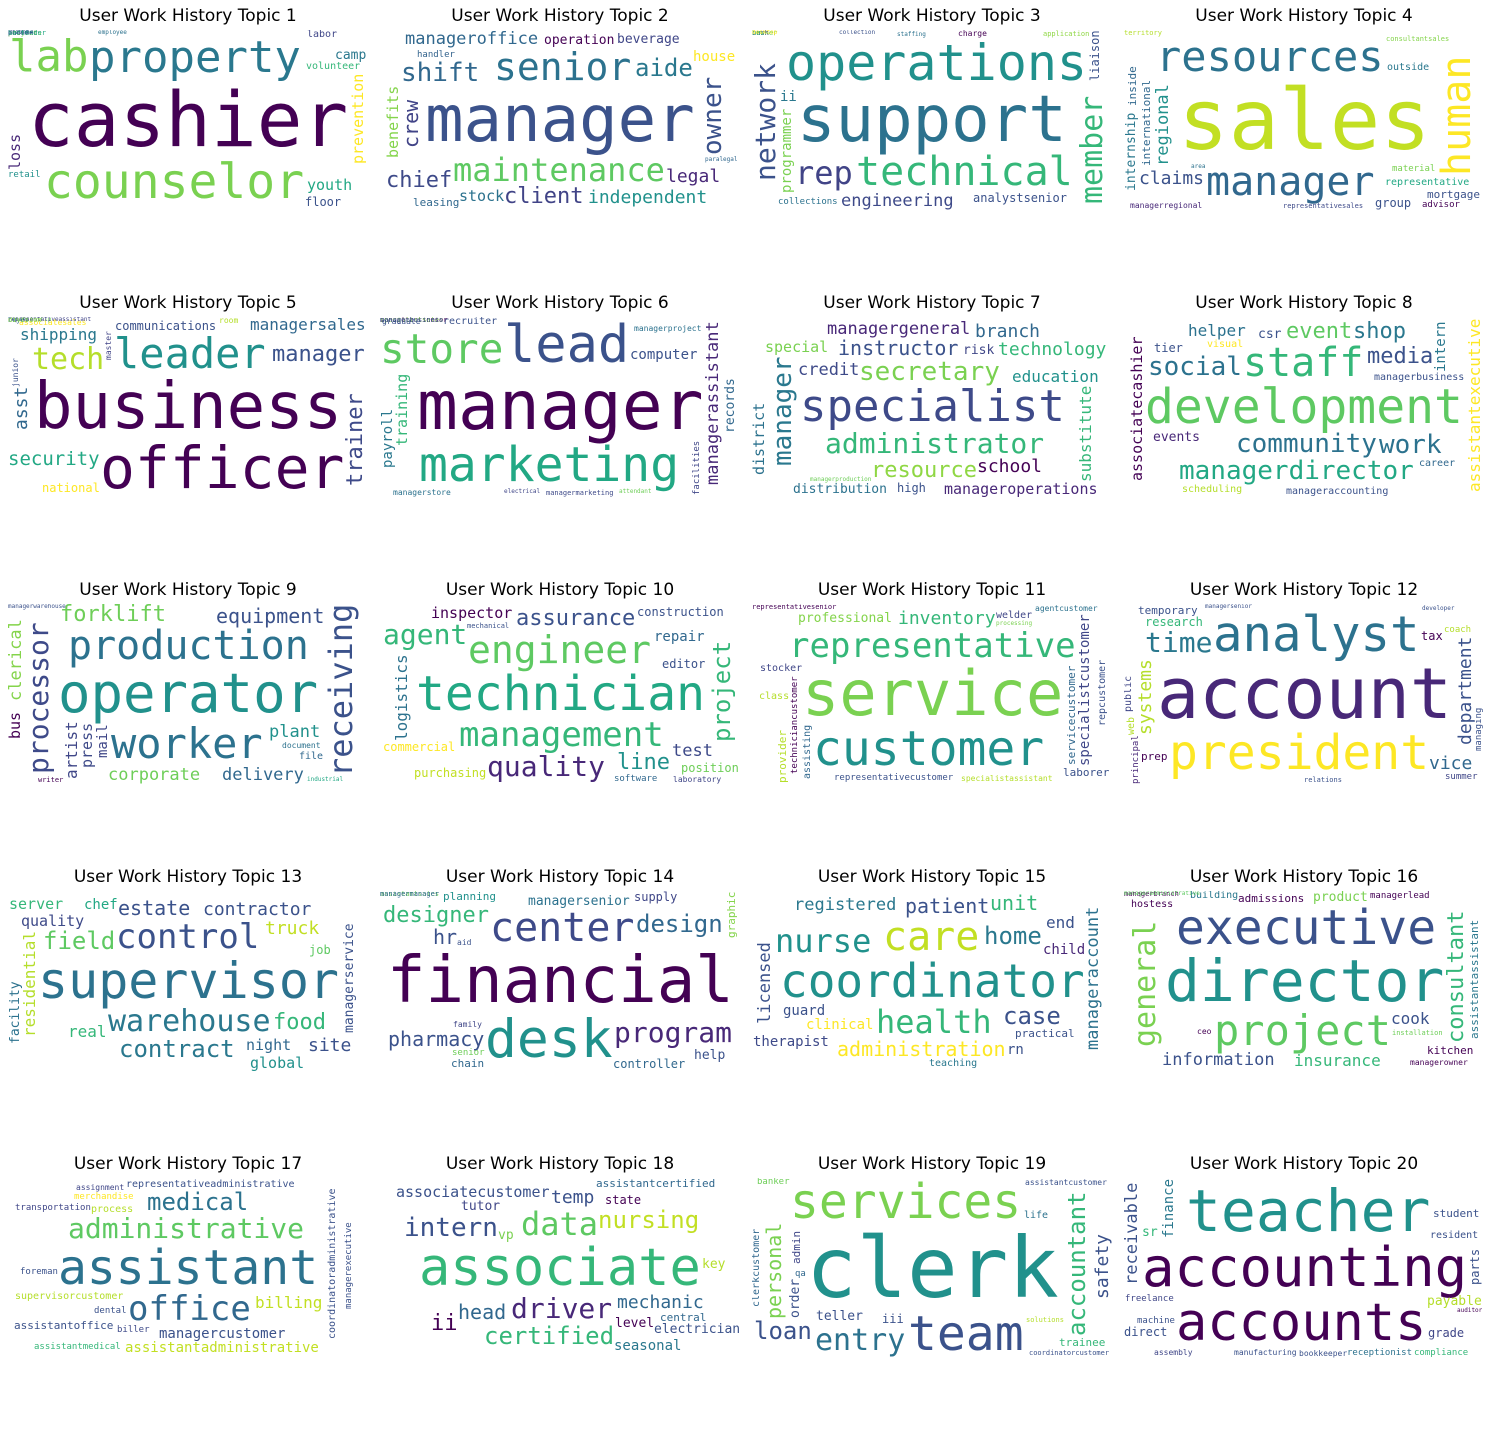 Image resolution: width=1489 pixels, height=1435 pixels. I want to click on cloud-word: division, so click(25, 320).